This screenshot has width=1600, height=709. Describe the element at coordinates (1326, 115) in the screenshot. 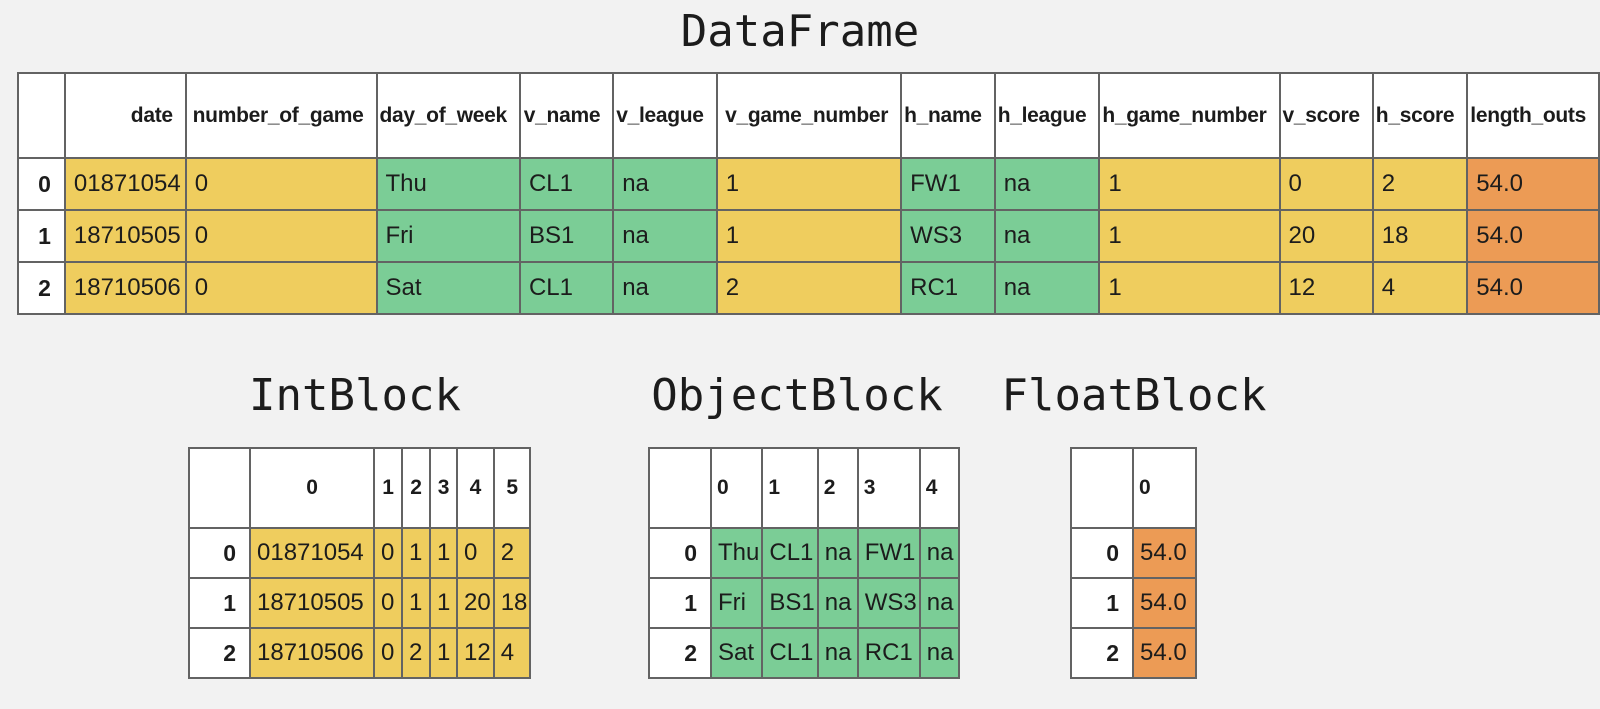

I see `column-header: v_score` at that location.